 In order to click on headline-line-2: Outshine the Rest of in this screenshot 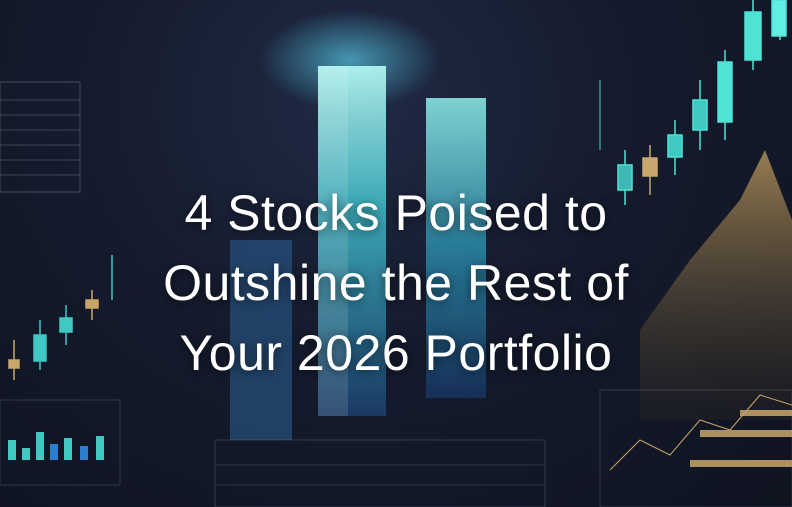, I will do `click(396, 283)`.